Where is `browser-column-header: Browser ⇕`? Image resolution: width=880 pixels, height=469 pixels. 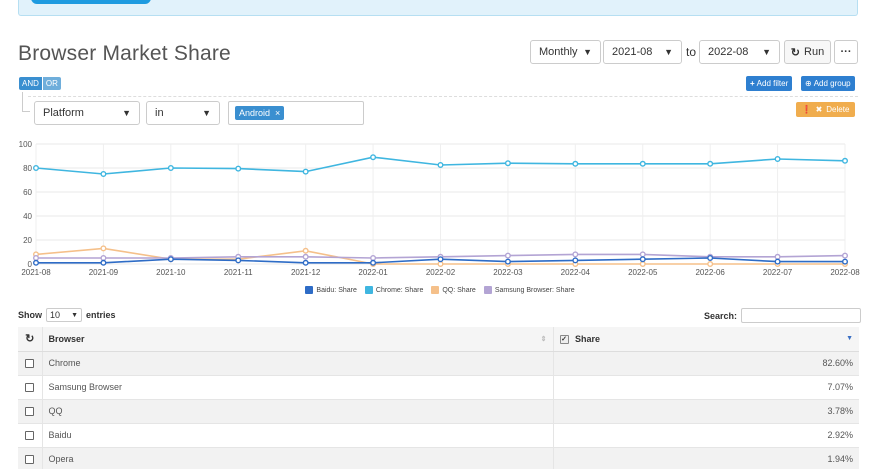 browser-column-header: Browser ⇕ is located at coordinates (298, 339).